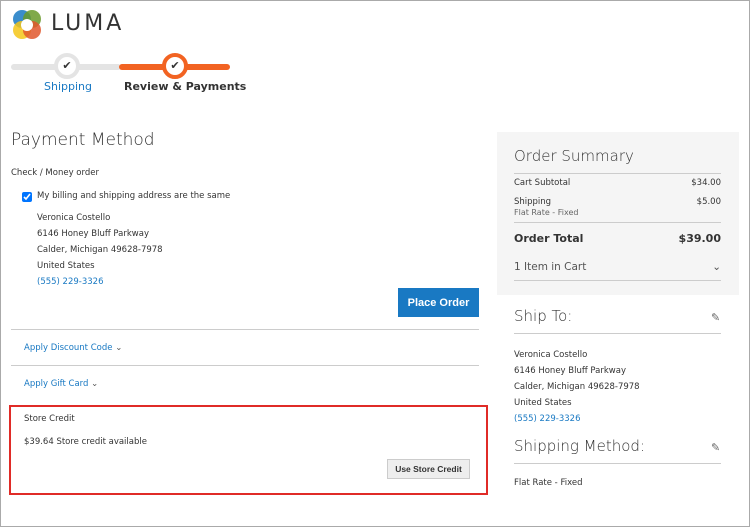 The height and width of the screenshot is (527, 750). Describe the element at coordinates (83, 140) in the screenshot. I see `page-title: Payment Method` at that location.